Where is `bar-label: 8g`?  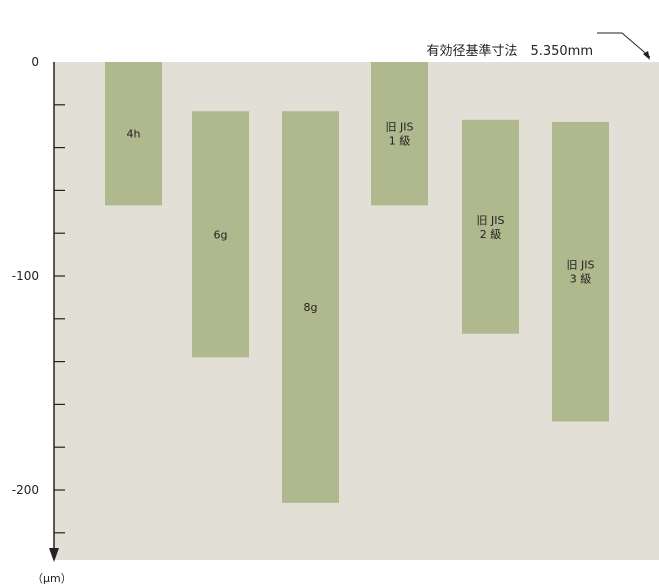
bar-label: 8g is located at coordinates (311, 307).